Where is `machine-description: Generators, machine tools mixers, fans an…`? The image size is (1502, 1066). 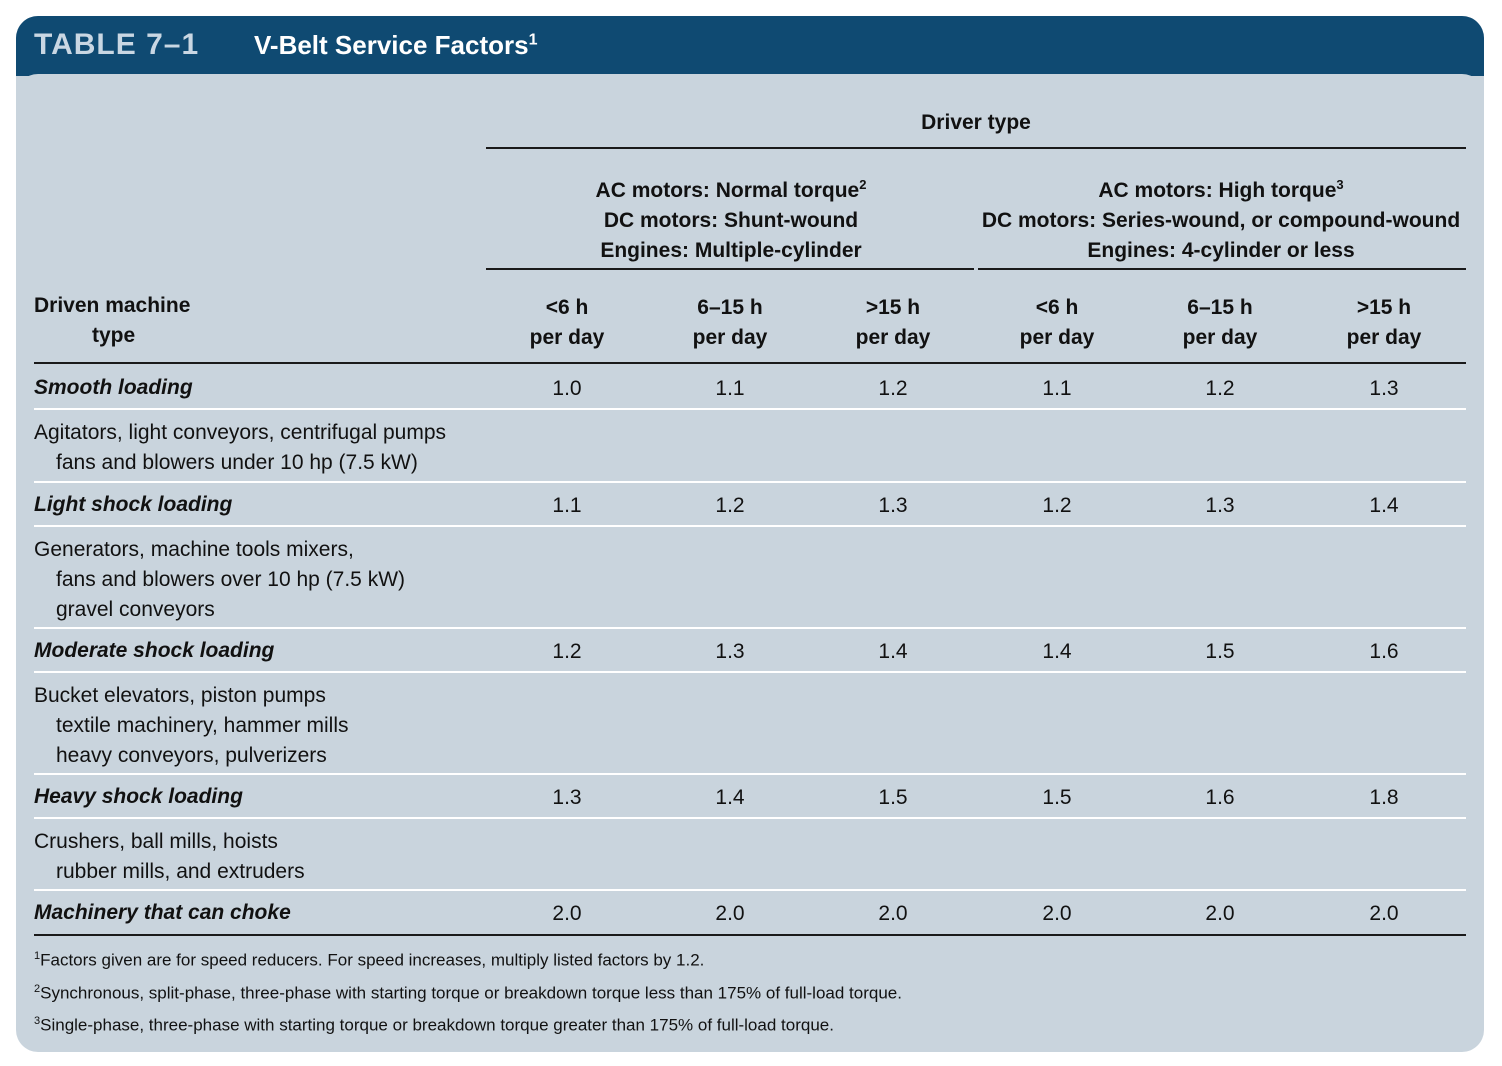 machine-description: Generators, machine tools mixers, fans an… is located at coordinates (220, 579).